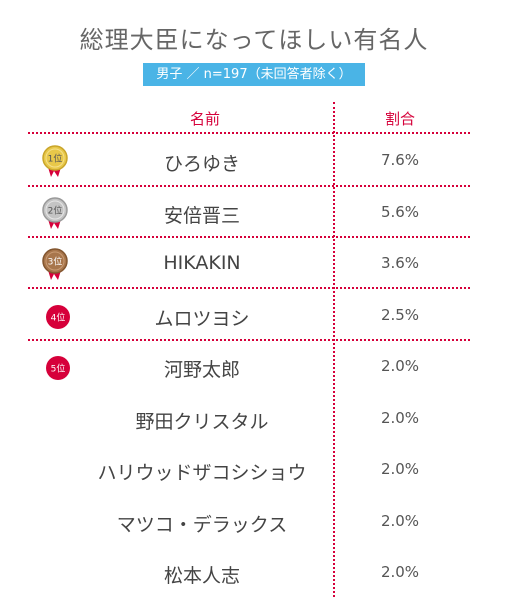 The image size is (508, 603). I want to click on table-row: 4位 ムロツヨシ 2.5%, so click(254, 315).